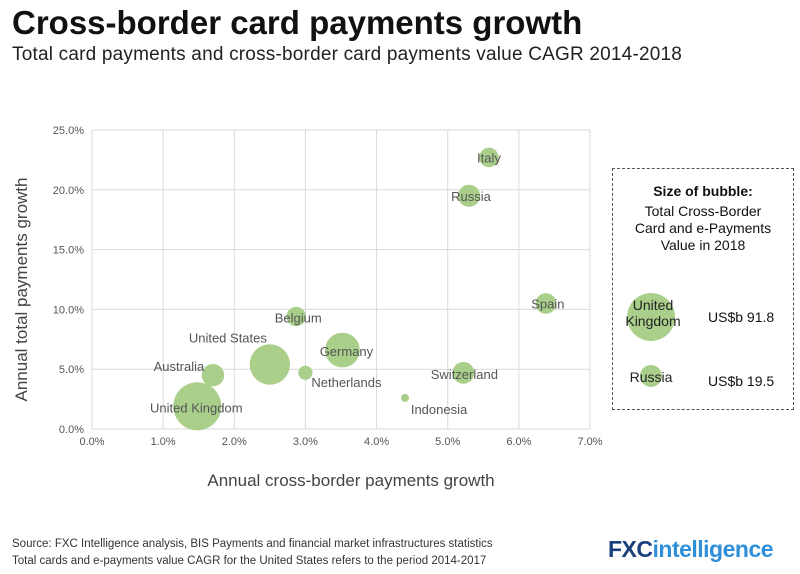  I want to click on legend-item-value: US$b 19.5, so click(741, 381).